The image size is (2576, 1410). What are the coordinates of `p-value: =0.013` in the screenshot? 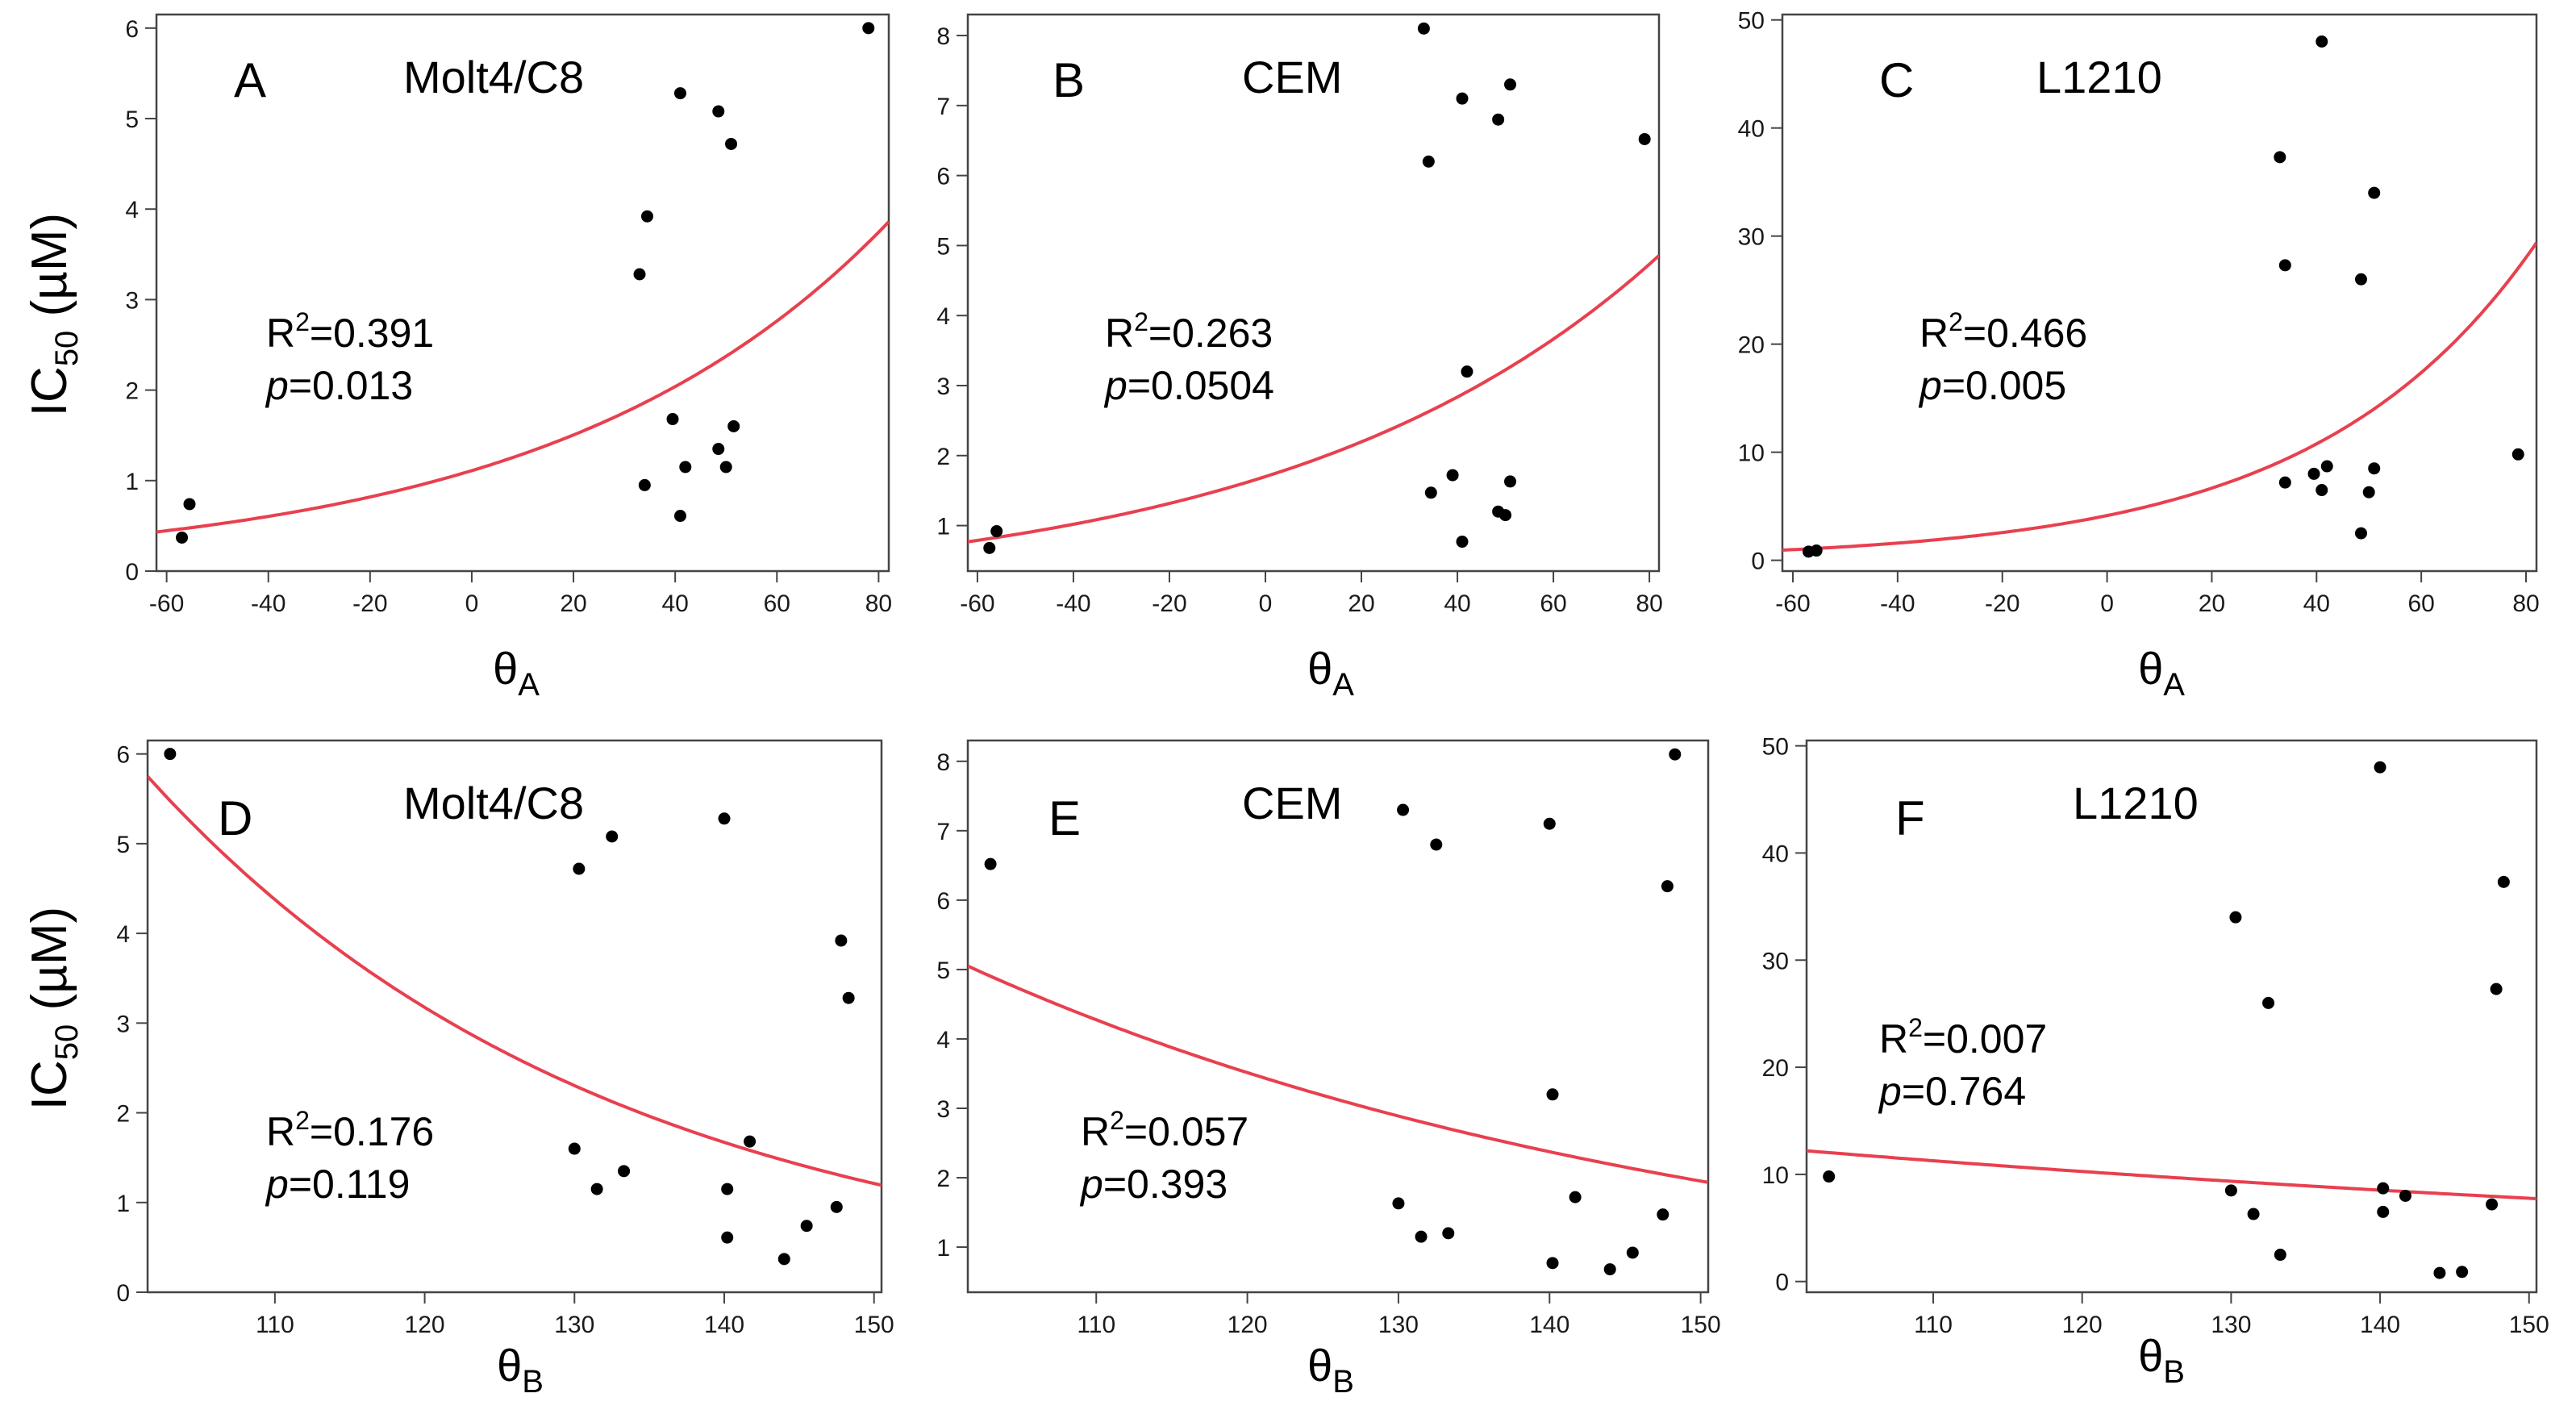 It's located at (351, 385).